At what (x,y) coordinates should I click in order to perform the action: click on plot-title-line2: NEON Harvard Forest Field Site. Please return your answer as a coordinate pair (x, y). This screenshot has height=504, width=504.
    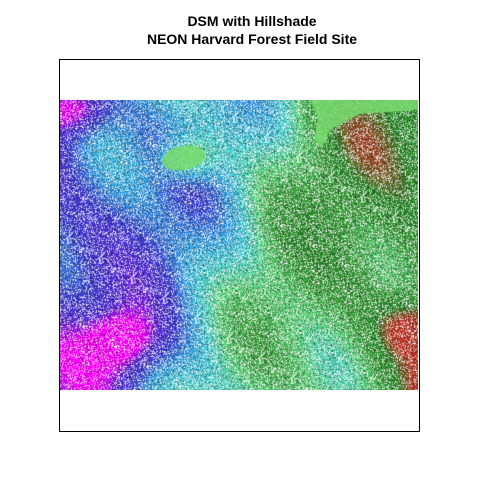
    Looking at the image, I should click on (252, 39).